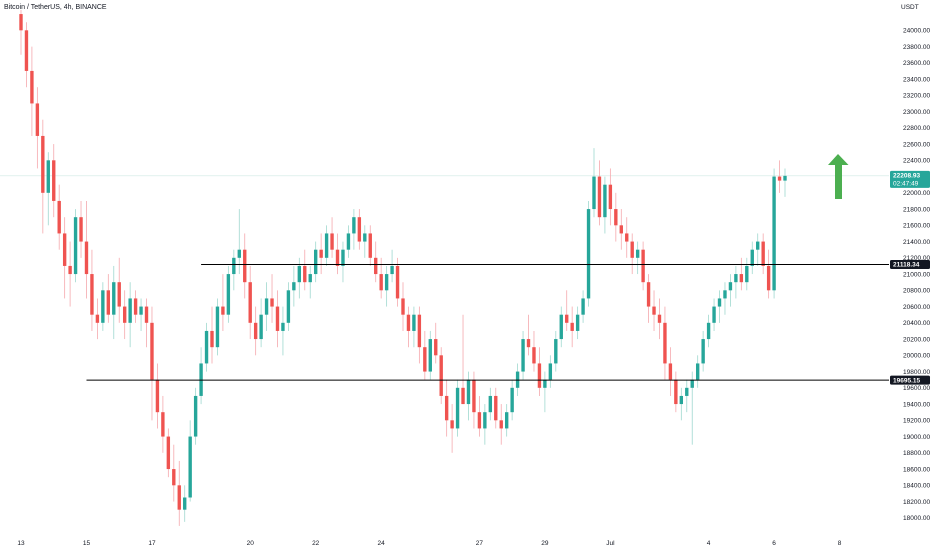 The height and width of the screenshot is (550, 932). I want to click on y-tick-label: 19400.00, so click(916, 404).